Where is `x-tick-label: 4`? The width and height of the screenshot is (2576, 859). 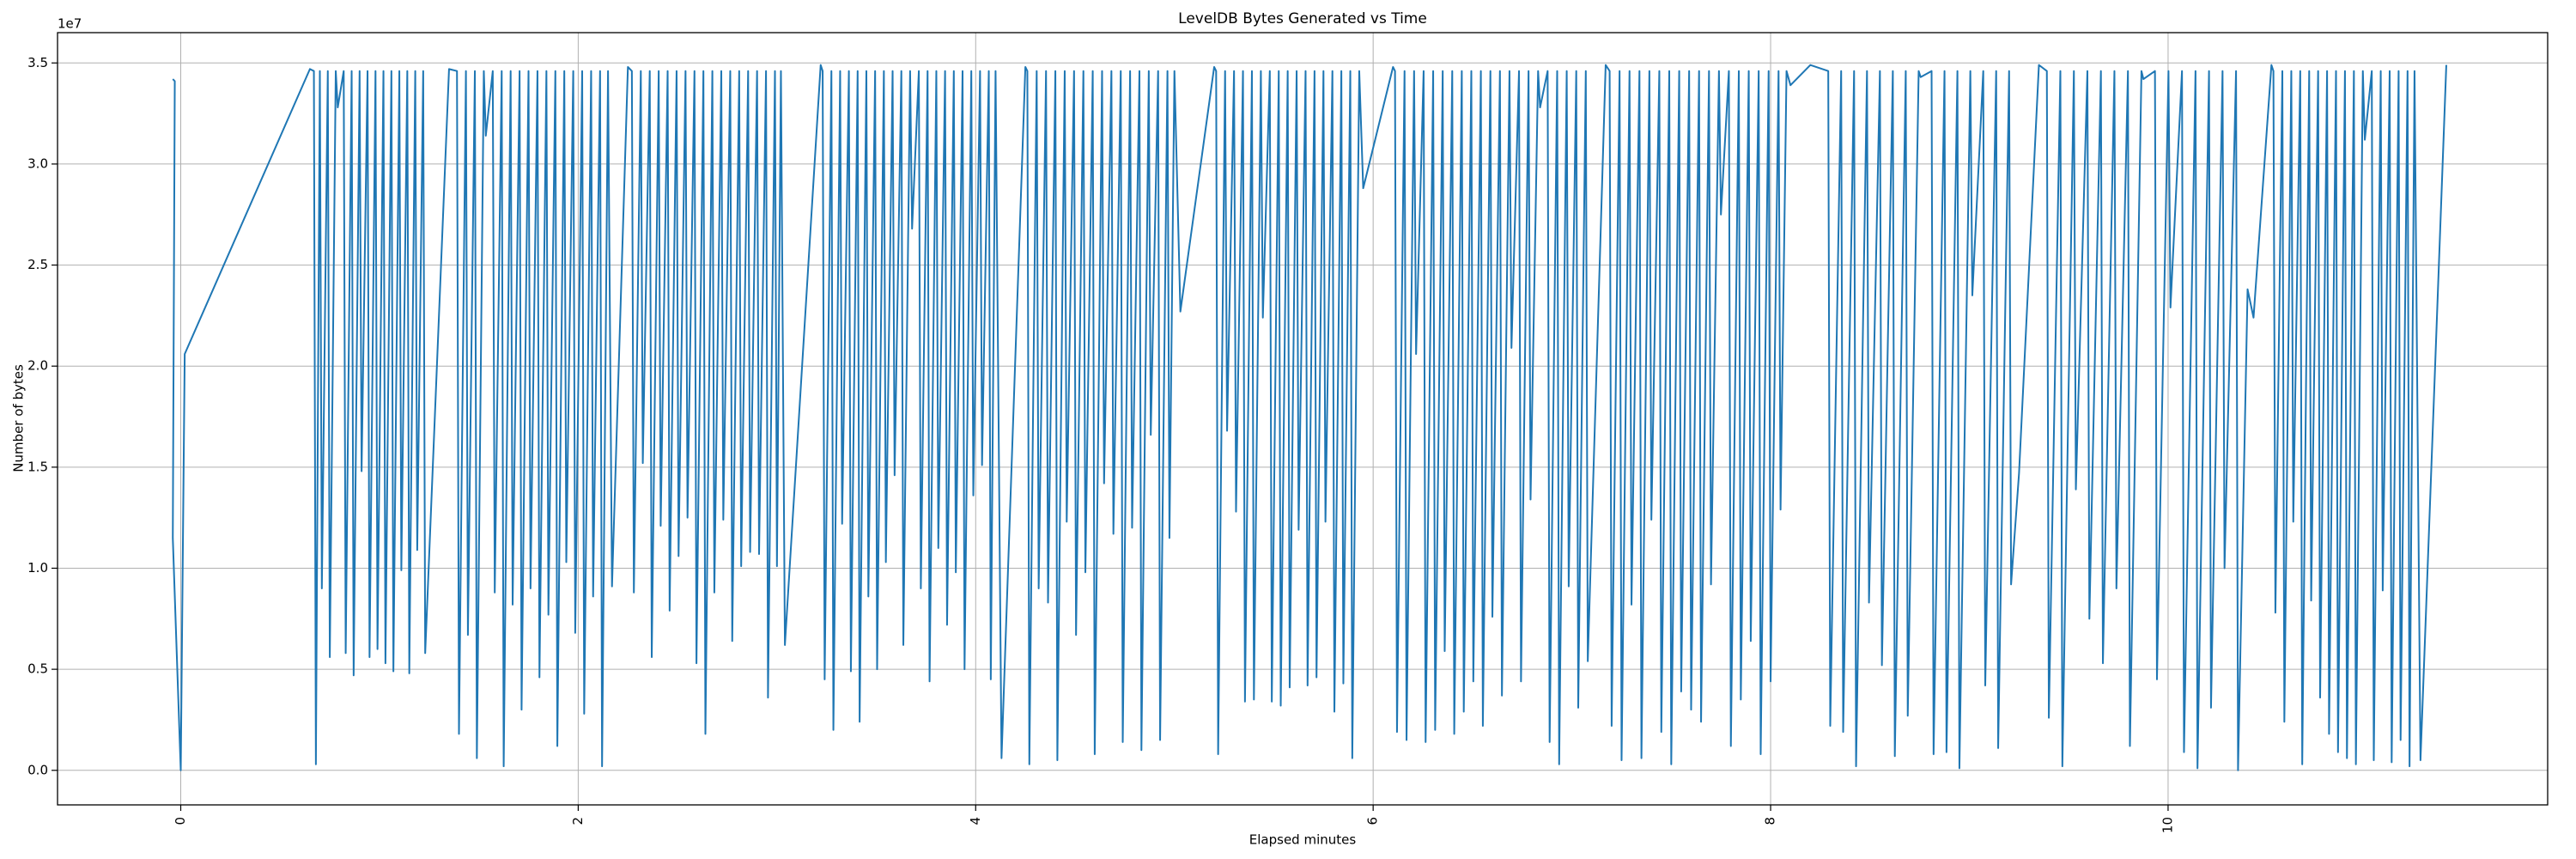 x-tick-label: 4 is located at coordinates (976, 821).